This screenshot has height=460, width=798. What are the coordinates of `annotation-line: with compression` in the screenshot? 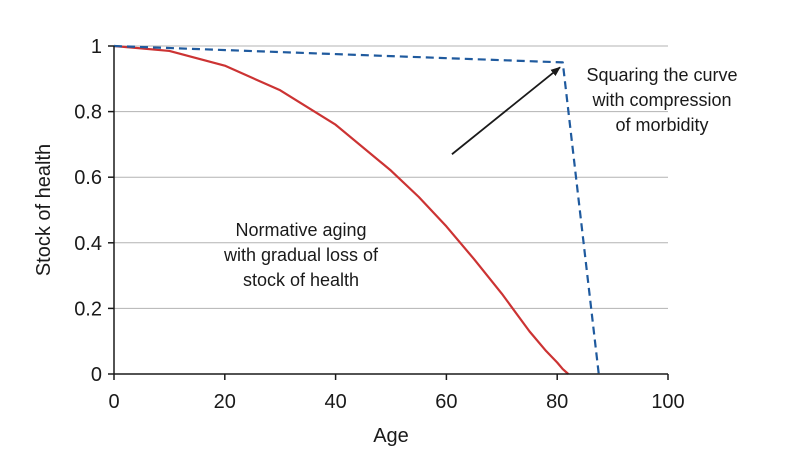 It's located at (661, 100).